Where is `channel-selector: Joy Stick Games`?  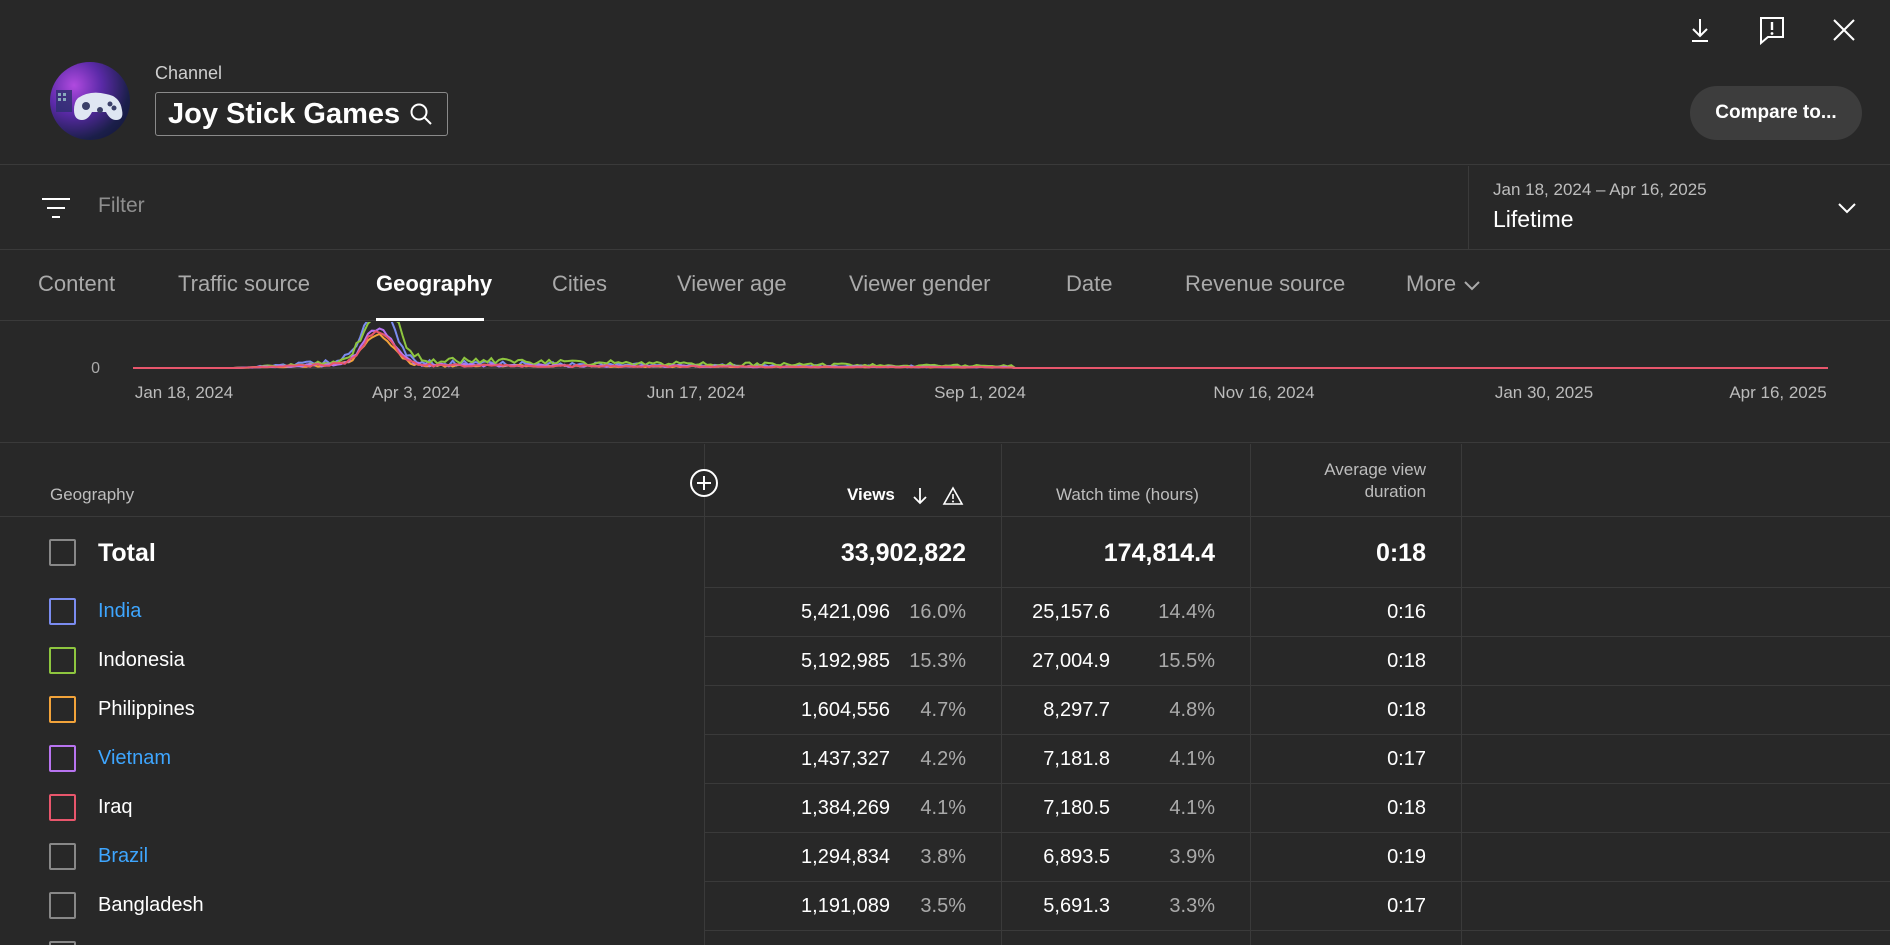 channel-selector: Joy Stick Games is located at coordinates (301, 114).